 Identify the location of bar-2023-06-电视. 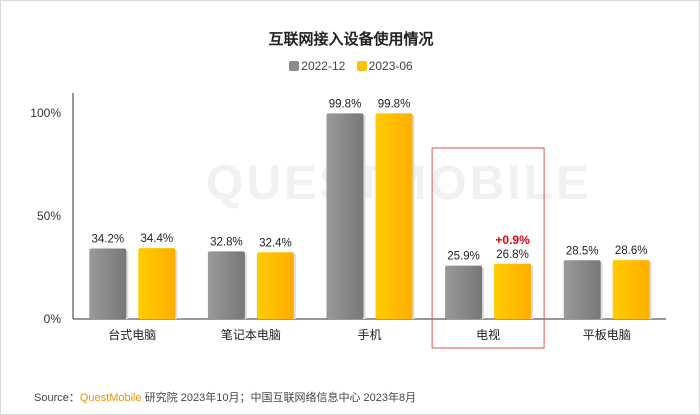
(513, 291).